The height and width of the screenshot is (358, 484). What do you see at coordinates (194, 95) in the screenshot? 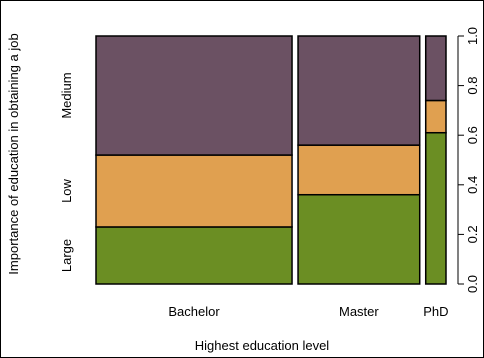
I see `tile-bachelor-medium` at bounding box center [194, 95].